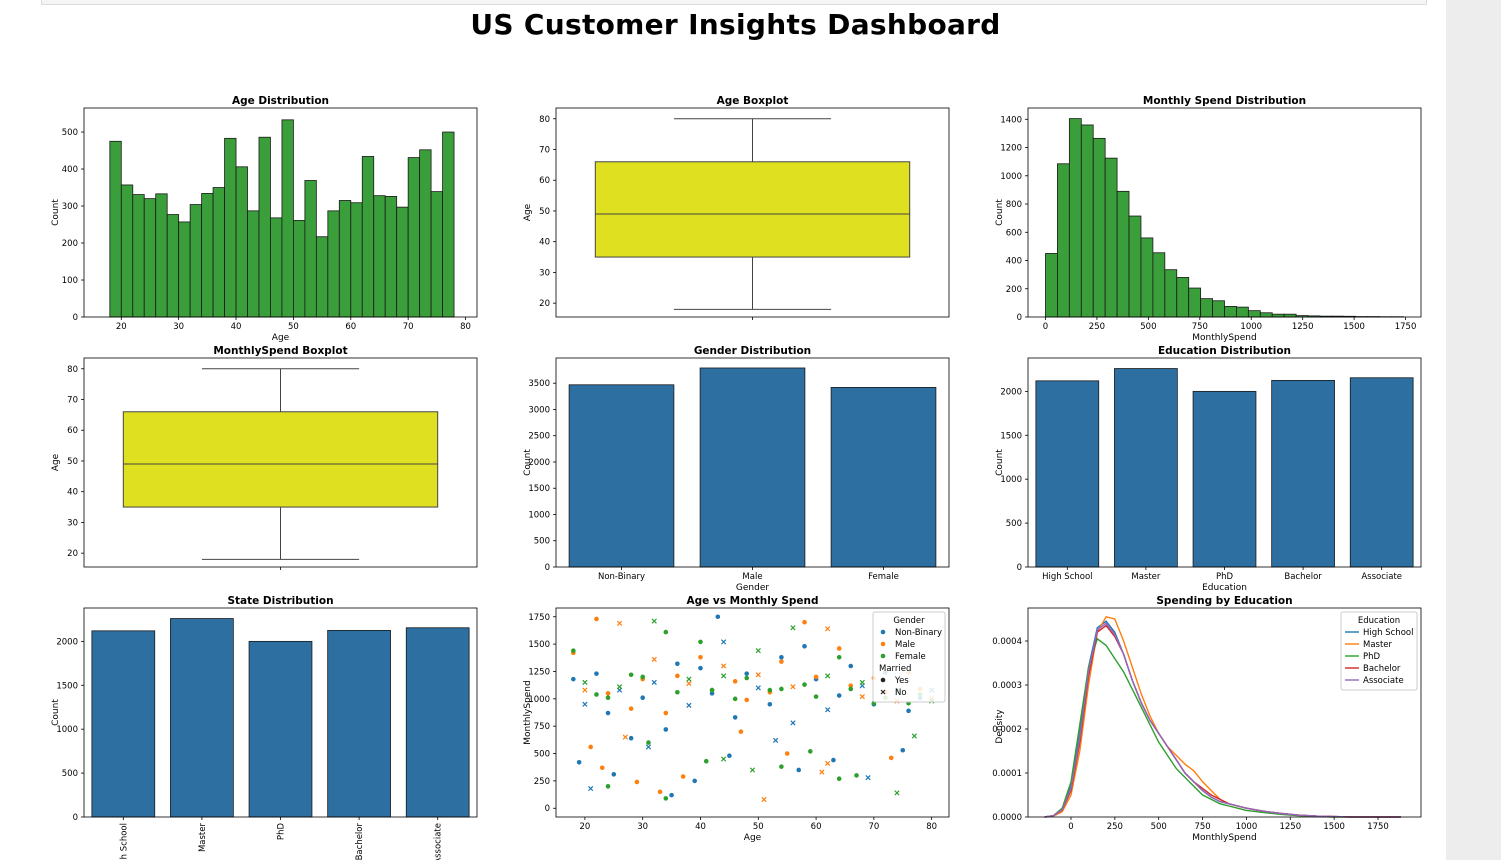  What do you see at coordinates (544, 304) in the screenshot?
I see `y-tick-label: 20` at bounding box center [544, 304].